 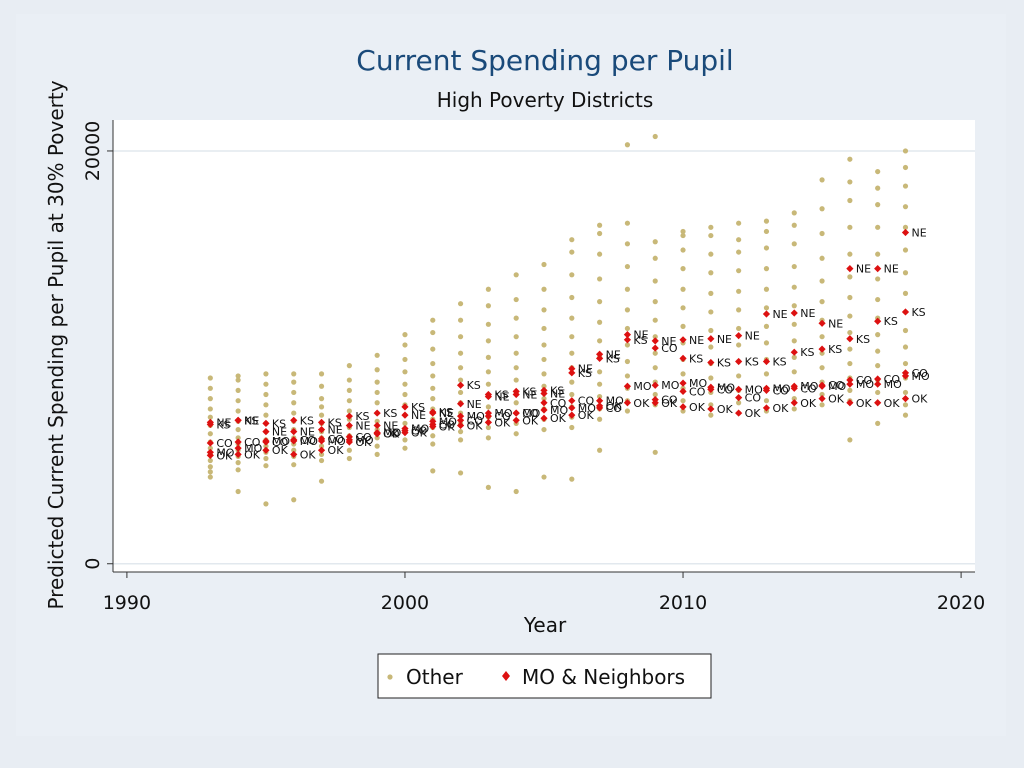 What do you see at coordinates (93, 564) in the screenshot?
I see `y-tick-label: 0` at bounding box center [93, 564].